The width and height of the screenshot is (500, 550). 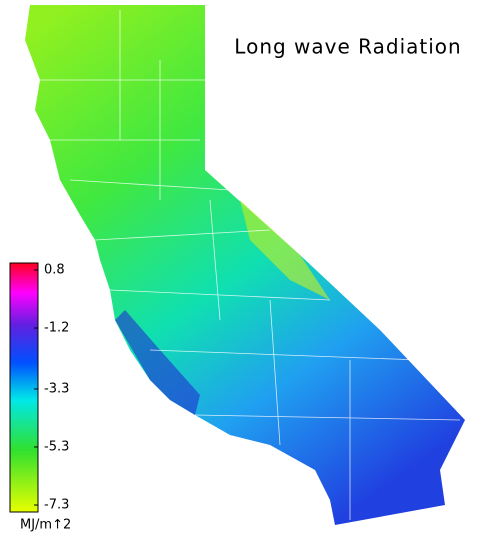 What do you see at coordinates (56, 328) in the screenshot?
I see `colorbar-tick-label: -1.2` at bounding box center [56, 328].